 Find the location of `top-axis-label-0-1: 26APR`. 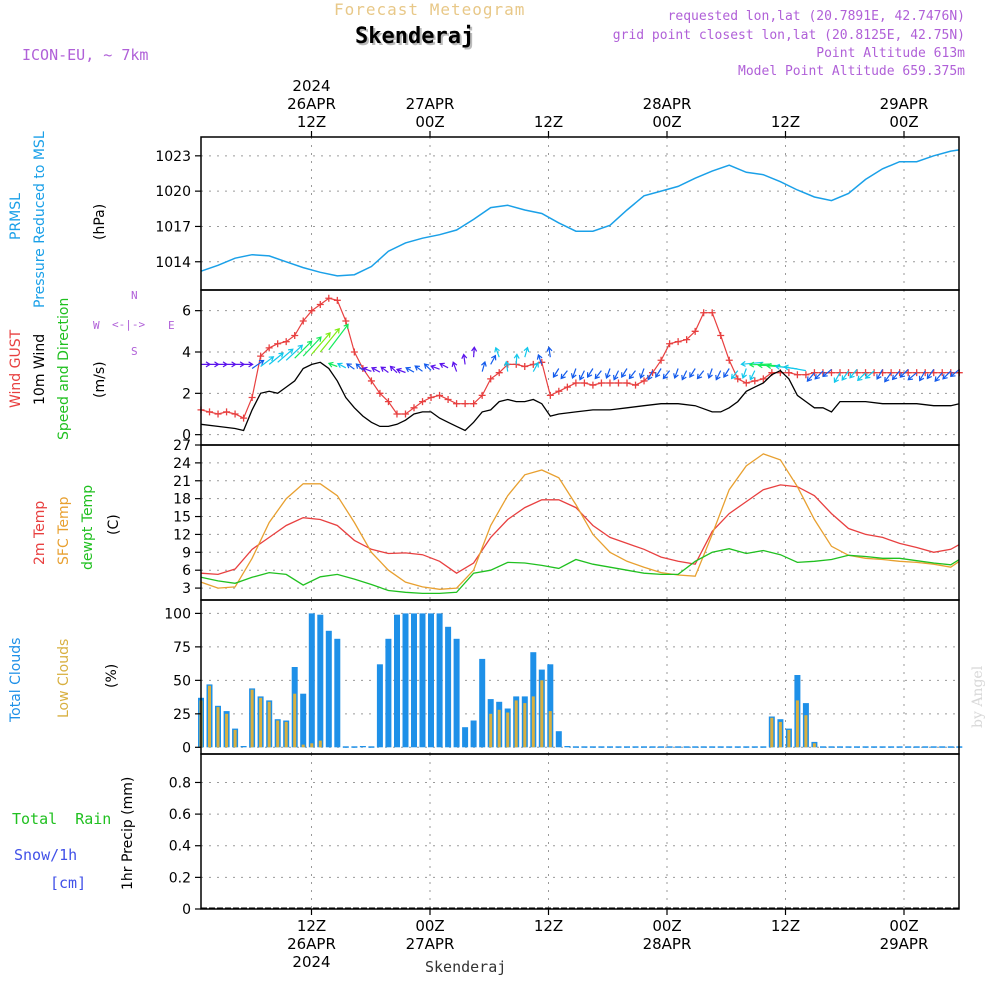

top-axis-label-0-1: 26APR is located at coordinates (311, 104).